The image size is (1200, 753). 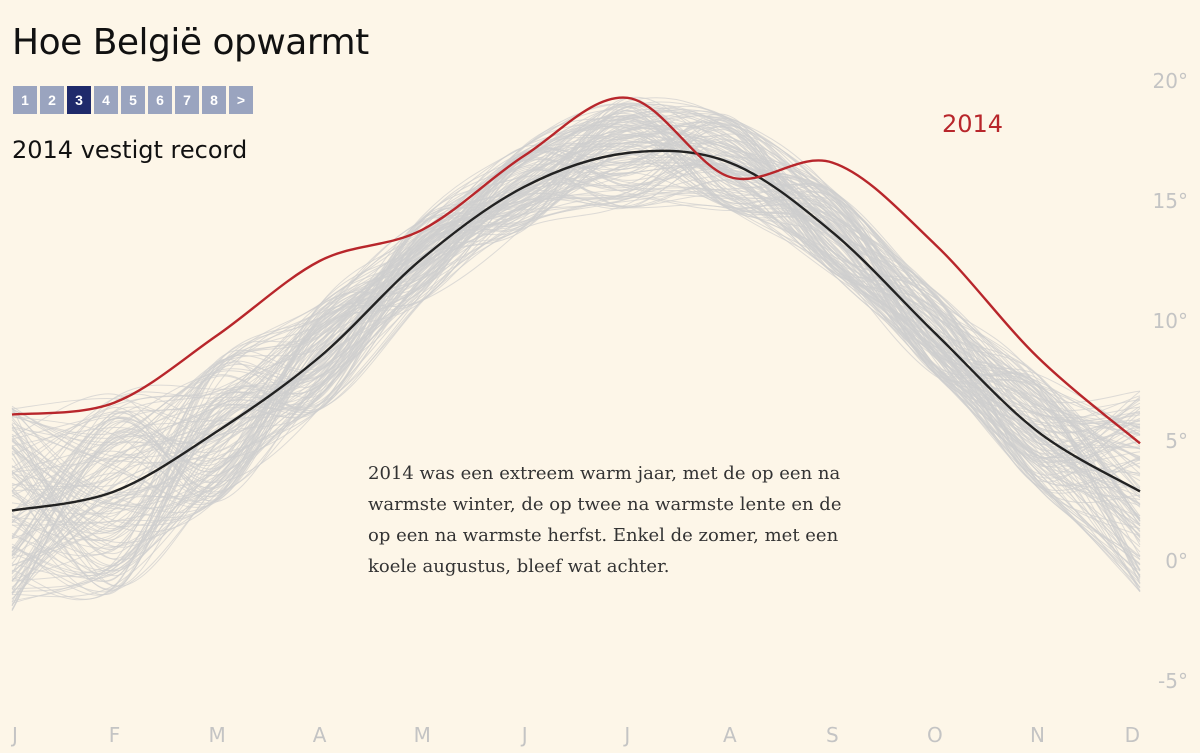 What do you see at coordinates (160, 100) in the screenshot?
I see `pager-button-6: 6` at bounding box center [160, 100].